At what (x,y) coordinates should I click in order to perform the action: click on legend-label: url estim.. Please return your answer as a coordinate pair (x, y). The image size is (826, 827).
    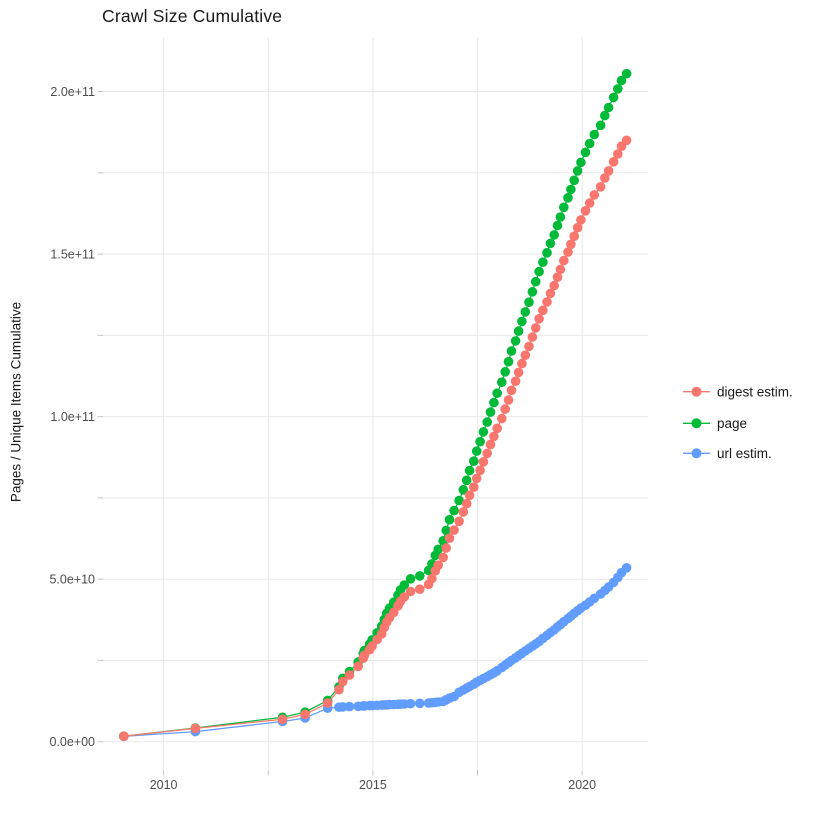
    Looking at the image, I should click on (744, 453).